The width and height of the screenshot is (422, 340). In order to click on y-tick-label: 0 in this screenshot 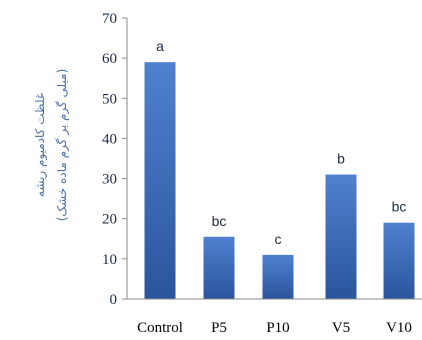, I will do `click(114, 300)`.